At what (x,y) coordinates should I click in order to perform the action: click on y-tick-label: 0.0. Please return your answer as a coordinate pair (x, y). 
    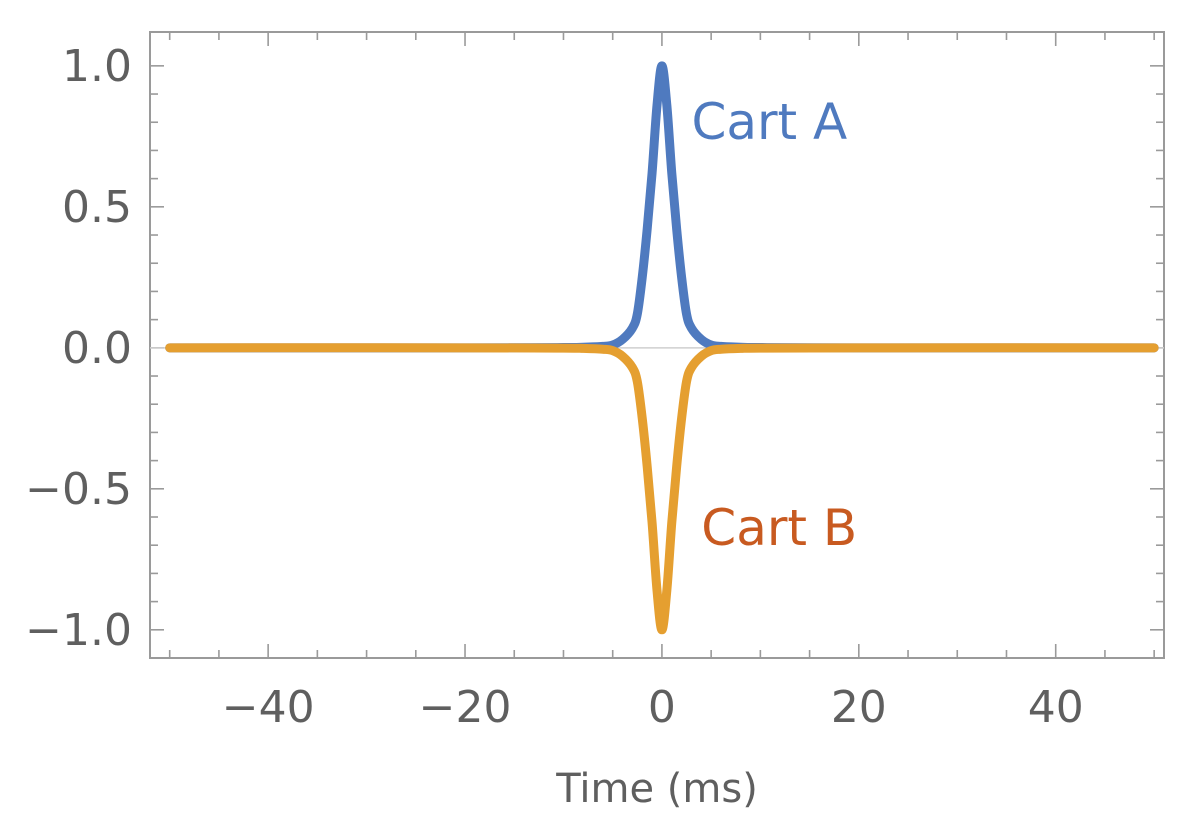
    Looking at the image, I should click on (97, 348).